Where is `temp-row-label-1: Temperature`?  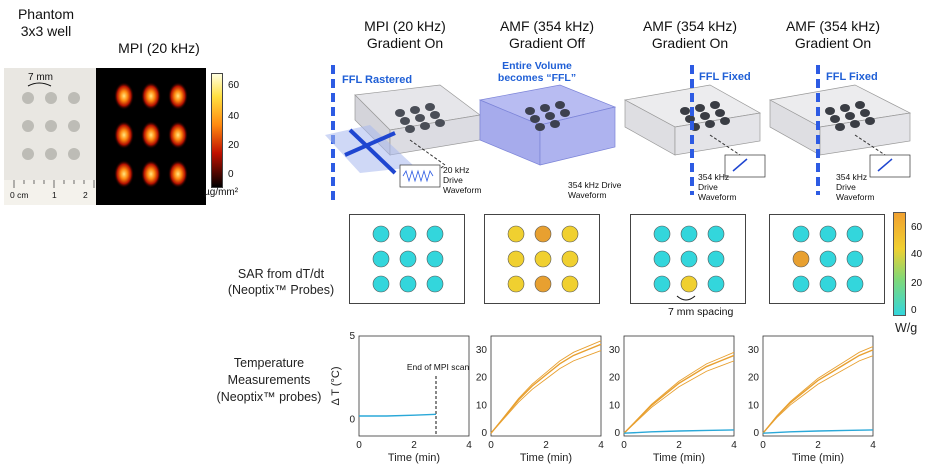 temp-row-label-1: Temperature is located at coordinates (269, 363).